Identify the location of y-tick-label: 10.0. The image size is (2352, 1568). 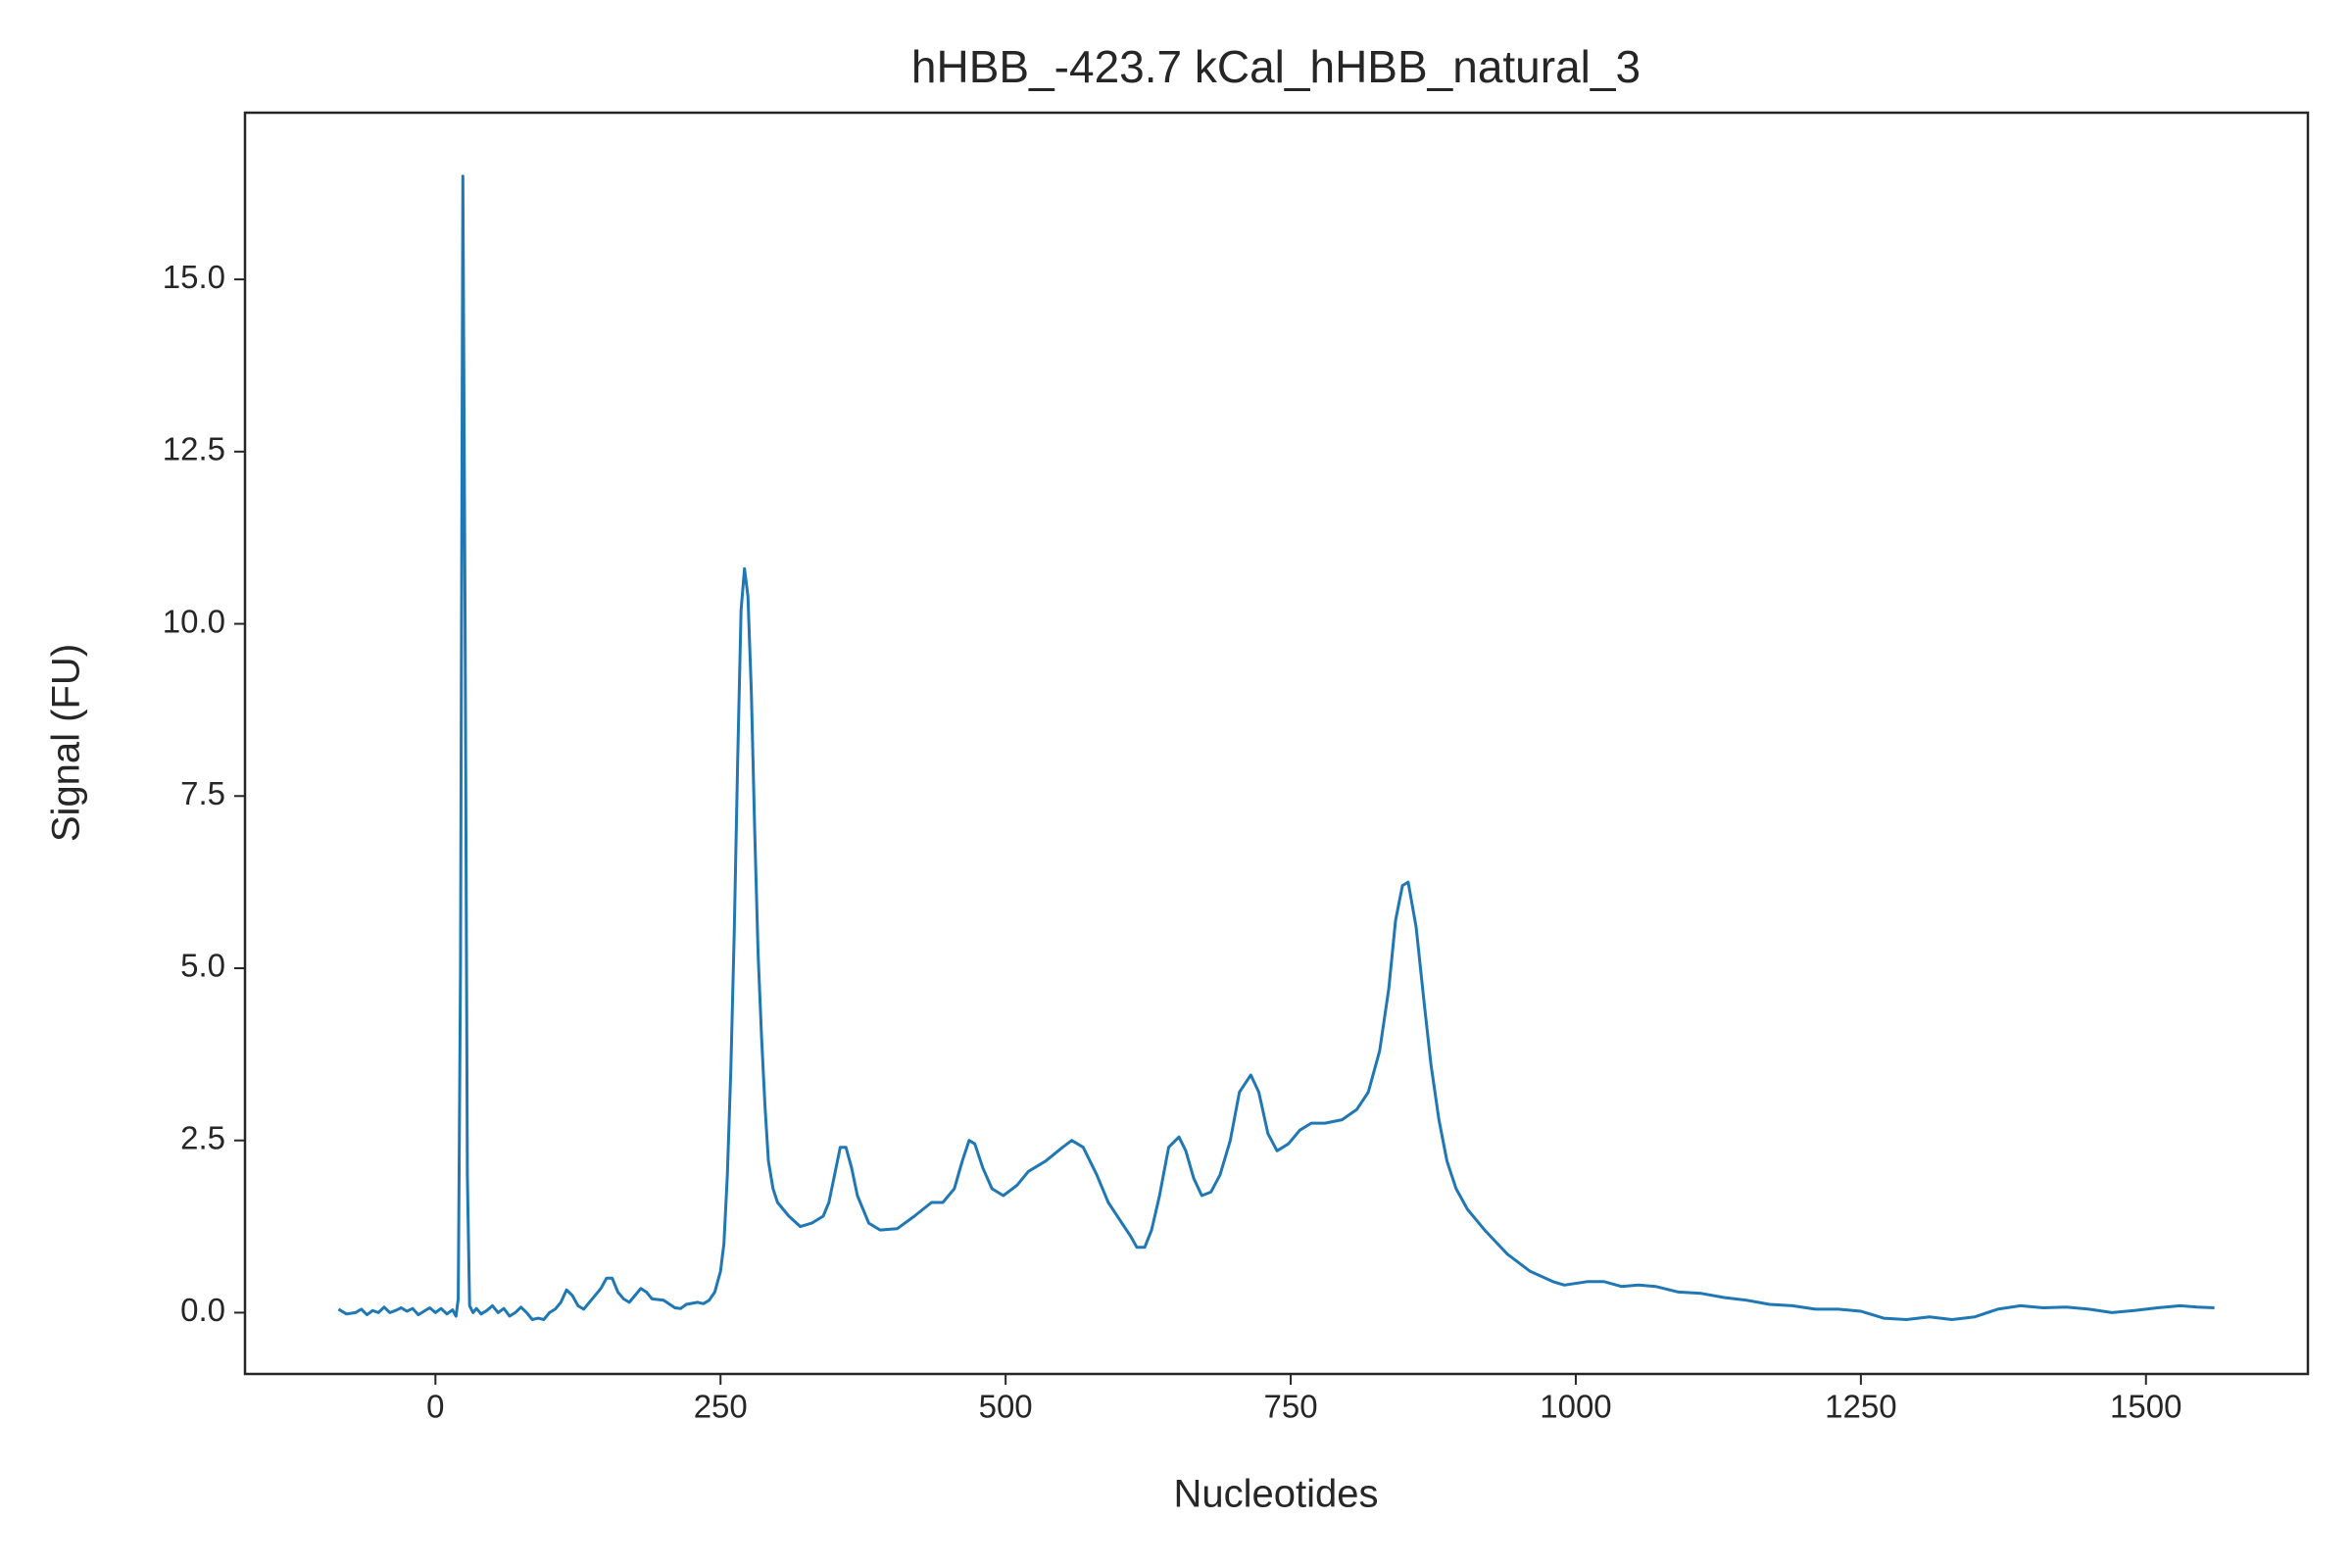
(194, 621).